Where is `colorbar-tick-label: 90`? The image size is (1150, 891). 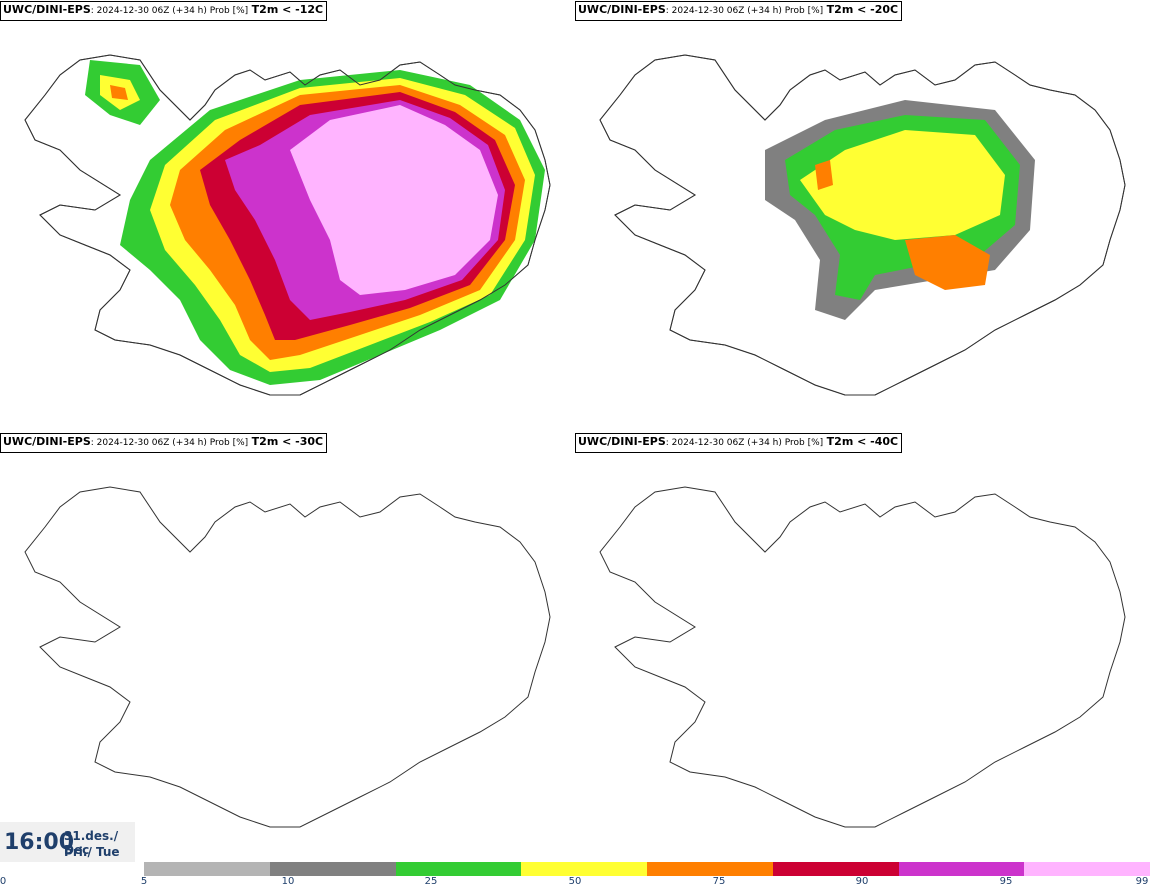 colorbar-tick-label: 90 is located at coordinates (862, 881).